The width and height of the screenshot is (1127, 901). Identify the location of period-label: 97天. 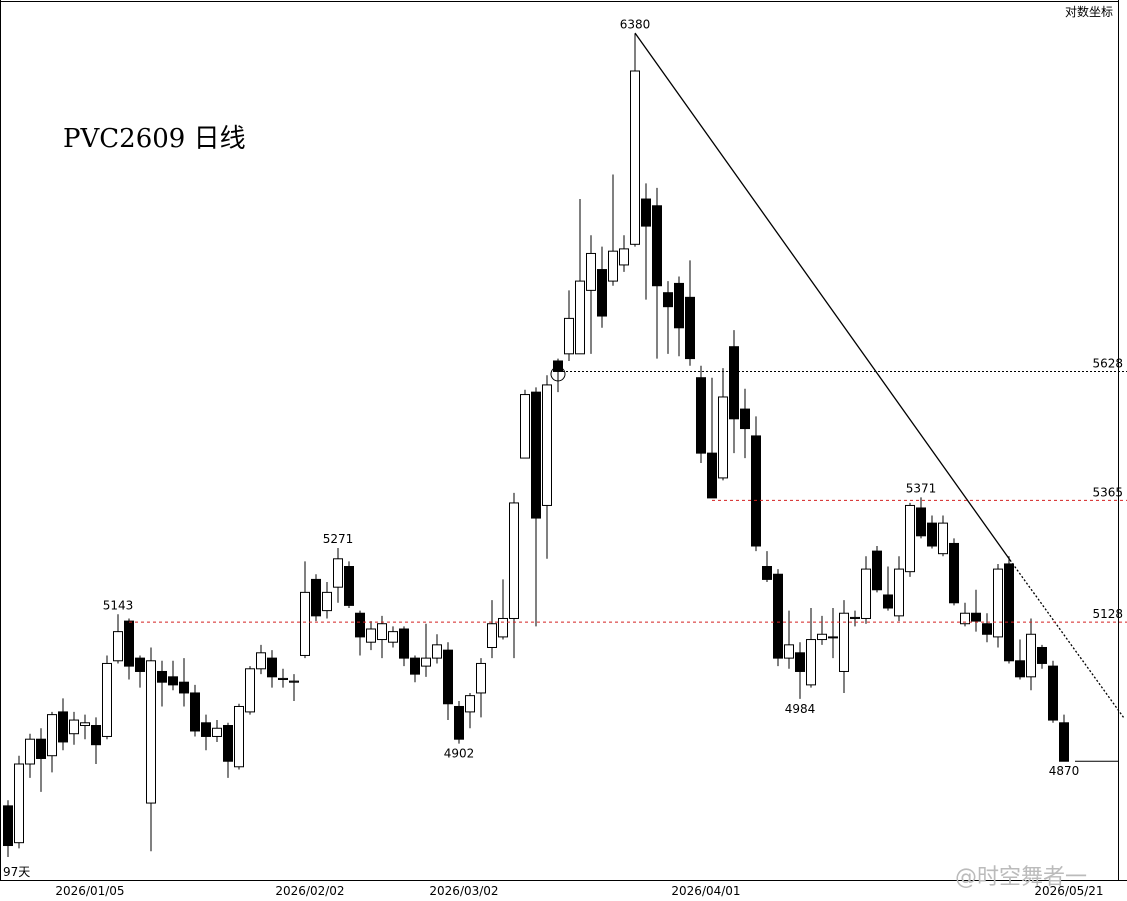
(16, 872).